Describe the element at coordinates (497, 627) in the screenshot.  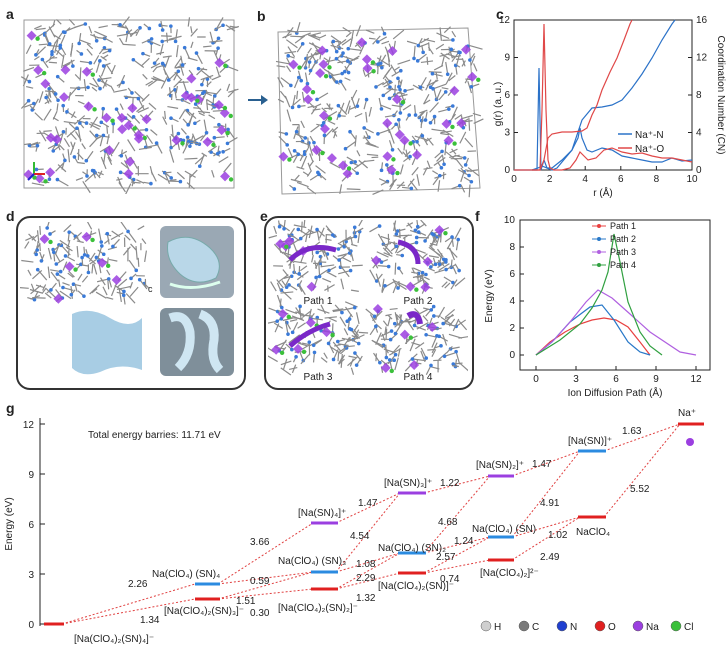
I see `element-label: H` at that location.